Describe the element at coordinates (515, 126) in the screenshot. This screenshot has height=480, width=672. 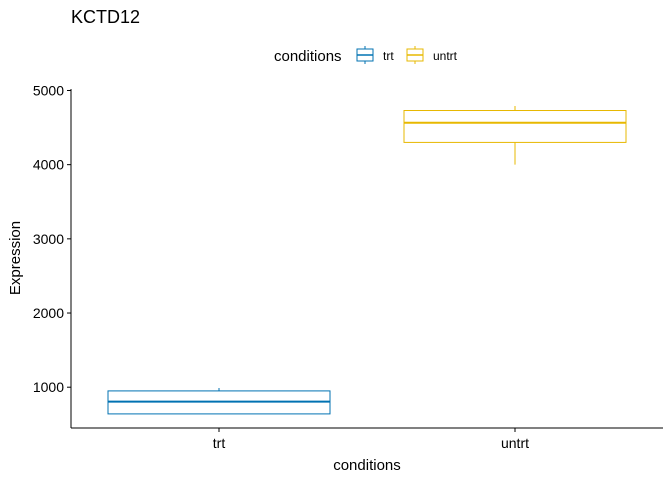
I see `box-iqr` at that location.